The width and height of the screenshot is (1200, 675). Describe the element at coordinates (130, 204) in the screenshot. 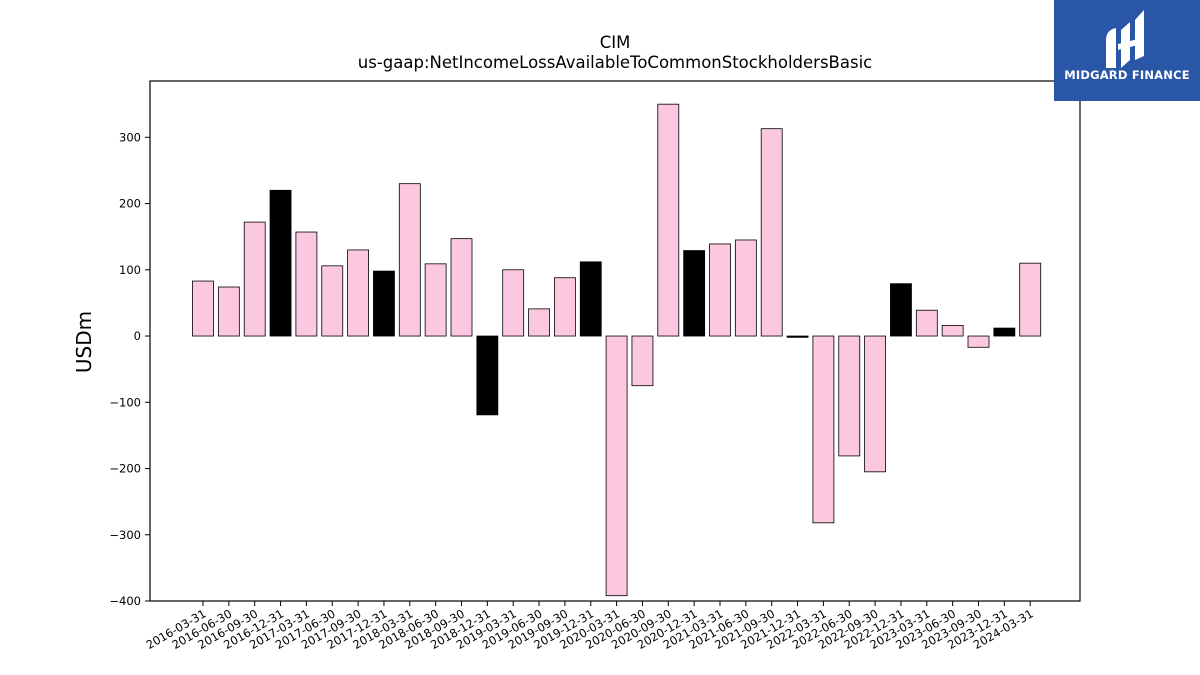

I see `y-tick-label: 200` at that location.